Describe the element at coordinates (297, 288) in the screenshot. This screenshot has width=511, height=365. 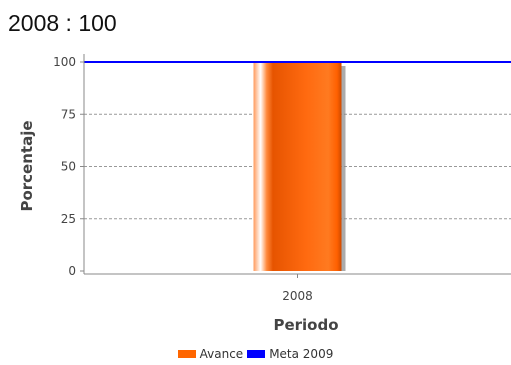
I see `x-tick-layer: 2008` at that location.